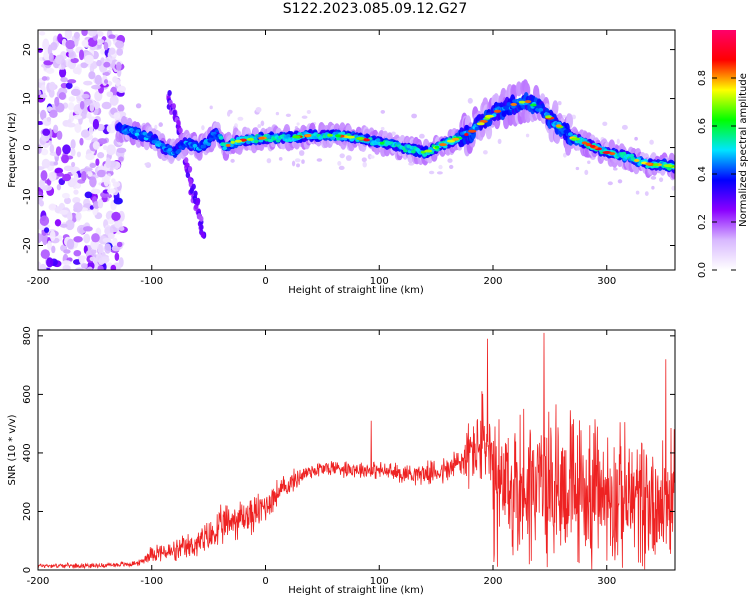 Image resolution: width=750 pixels, height=600 pixels. Describe the element at coordinates (38, 581) in the screenshot. I see `snr-x-tick-label: -200` at that location.